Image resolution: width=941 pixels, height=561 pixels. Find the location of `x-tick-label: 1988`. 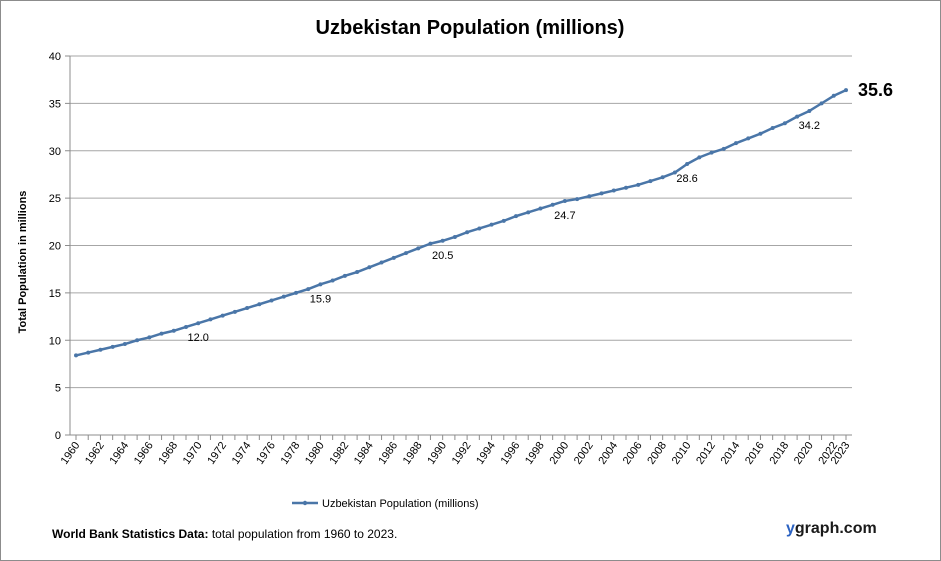

x-tick-label: 1988 is located at coordinates (413, 453).